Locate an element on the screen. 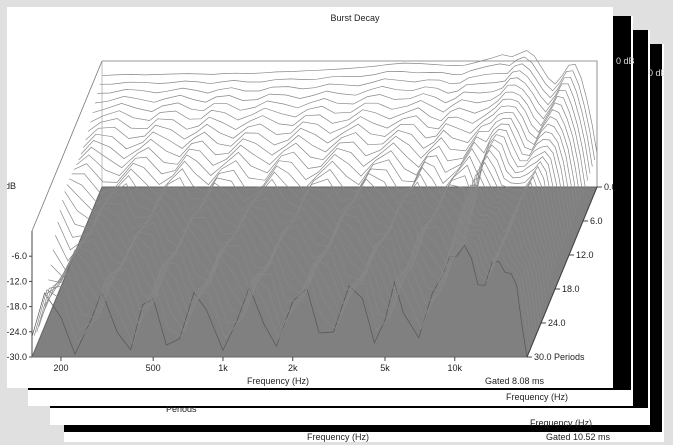 This screenshot has width=673, height=445. back-sheet-3-xlabel: Frequency (Hz) is located at coordinates (338, 437).